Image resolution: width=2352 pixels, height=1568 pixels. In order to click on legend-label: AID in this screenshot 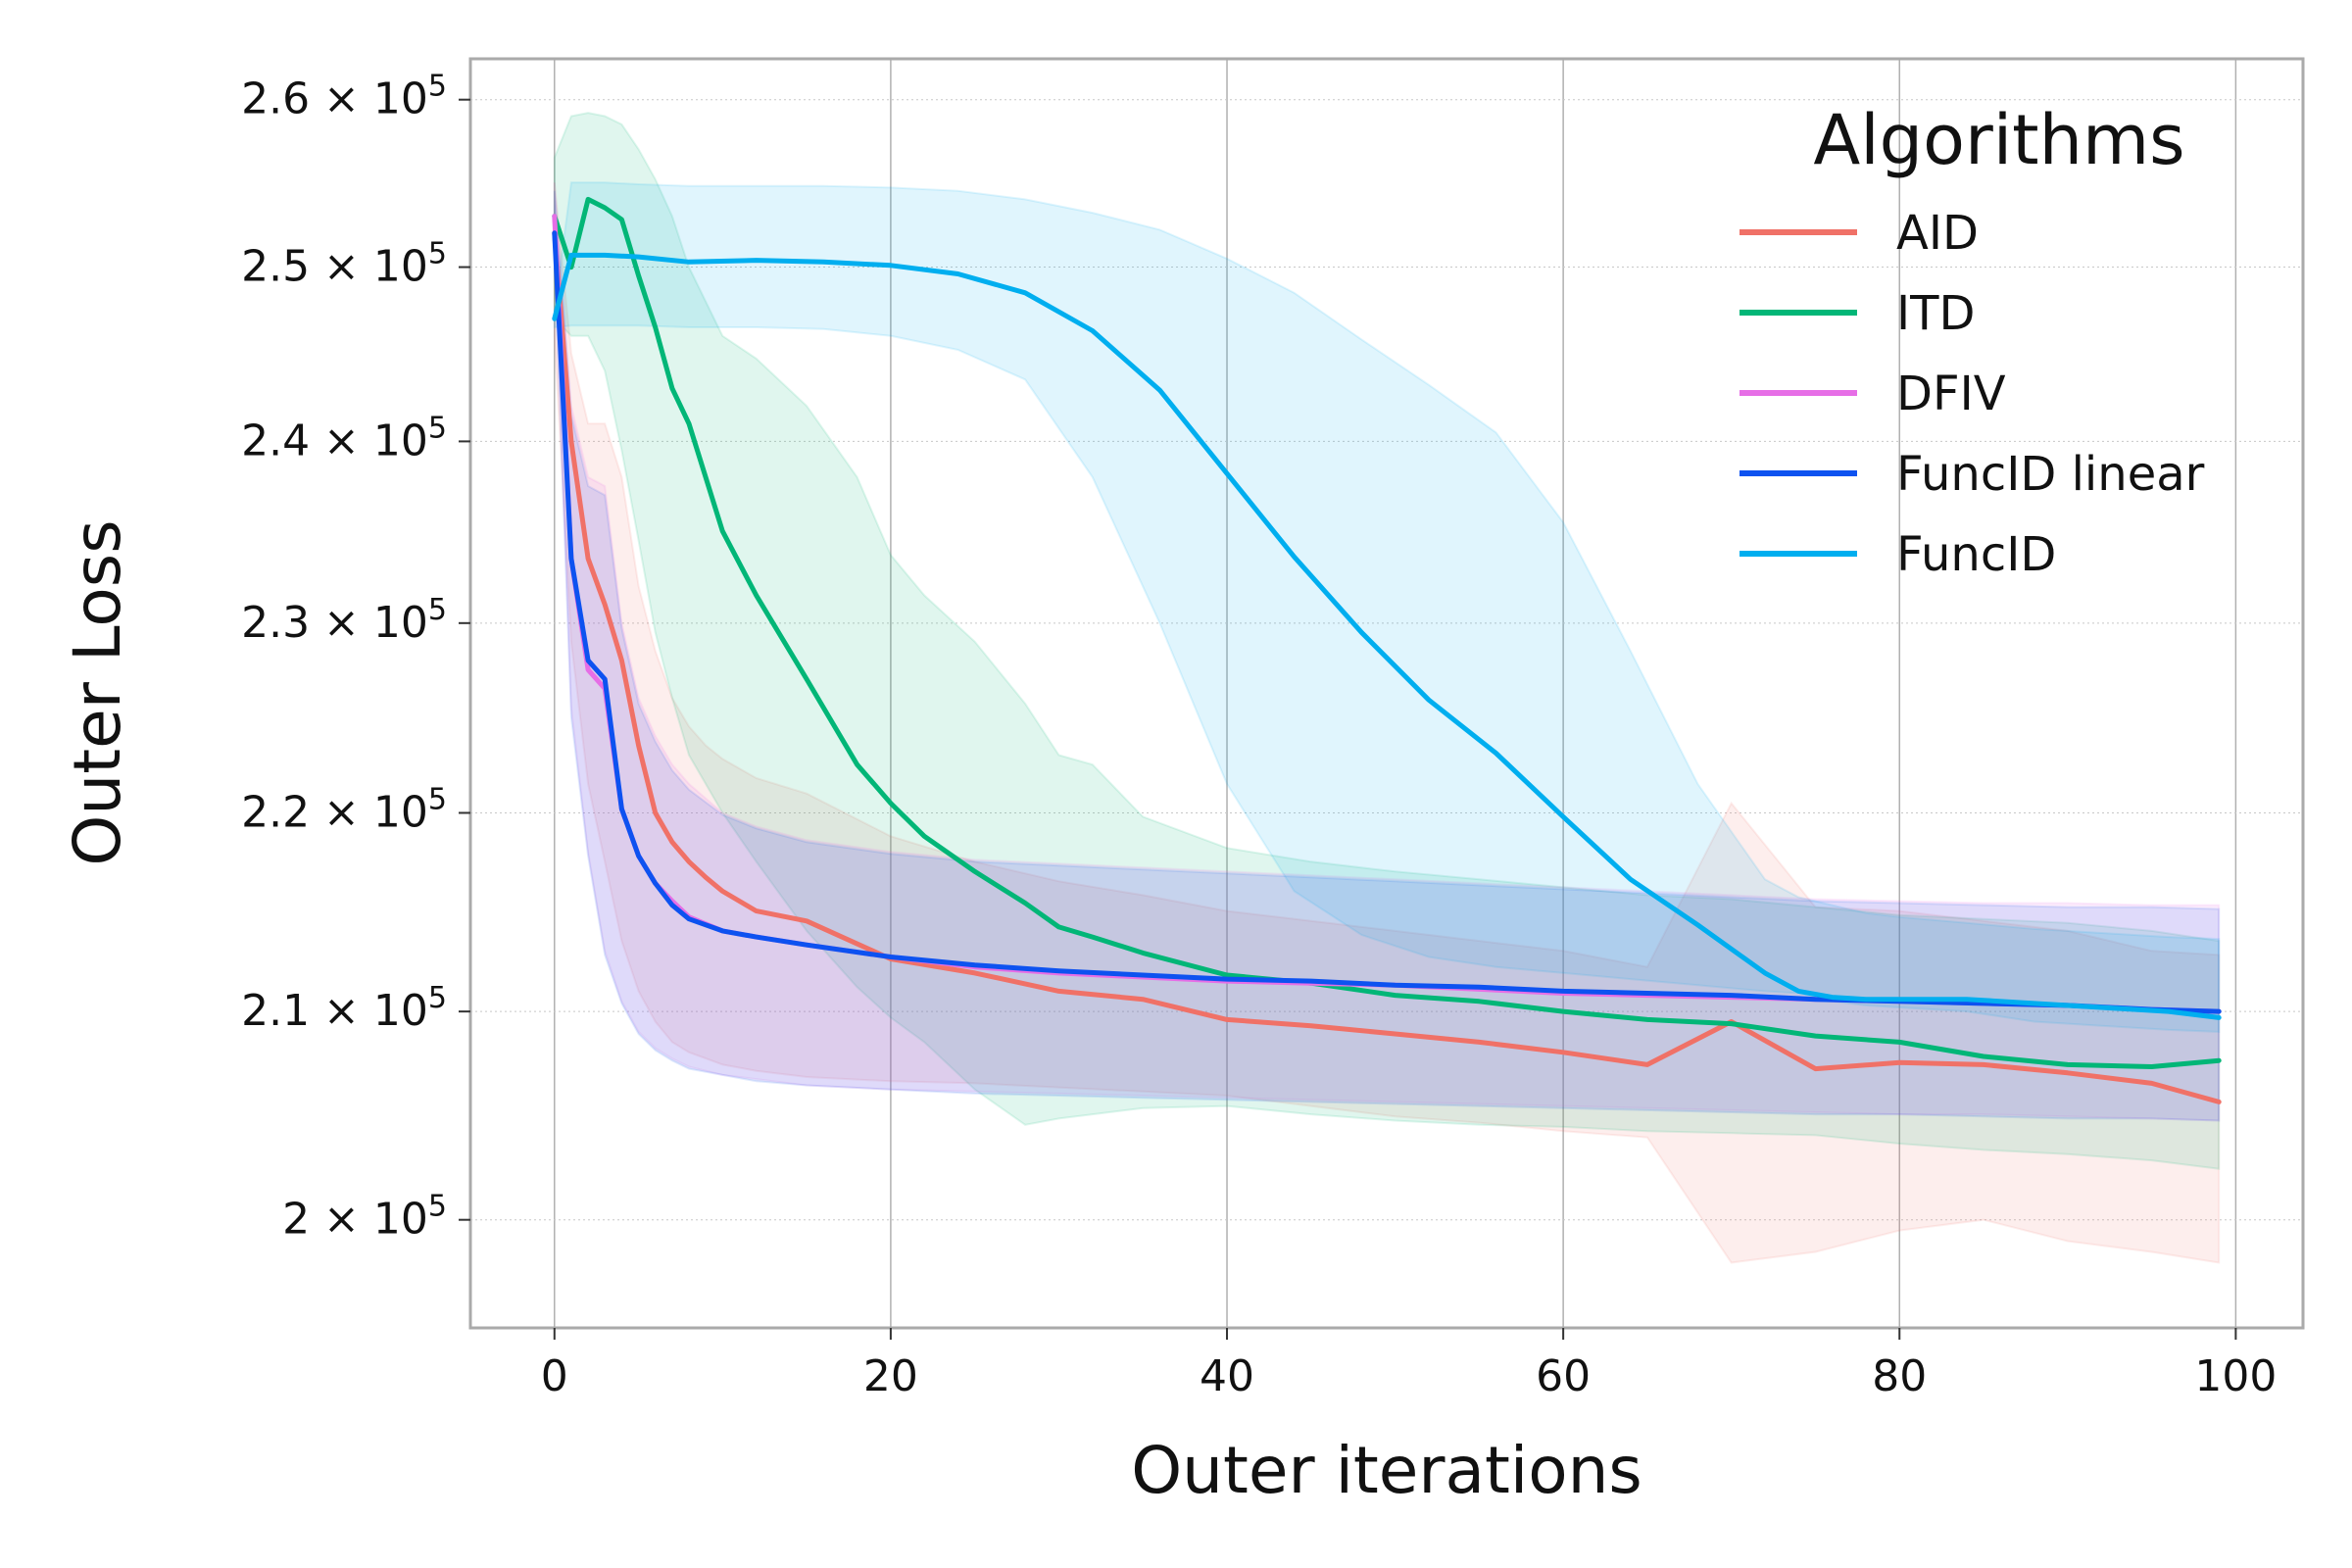, I will do `click(1937, 233)`.